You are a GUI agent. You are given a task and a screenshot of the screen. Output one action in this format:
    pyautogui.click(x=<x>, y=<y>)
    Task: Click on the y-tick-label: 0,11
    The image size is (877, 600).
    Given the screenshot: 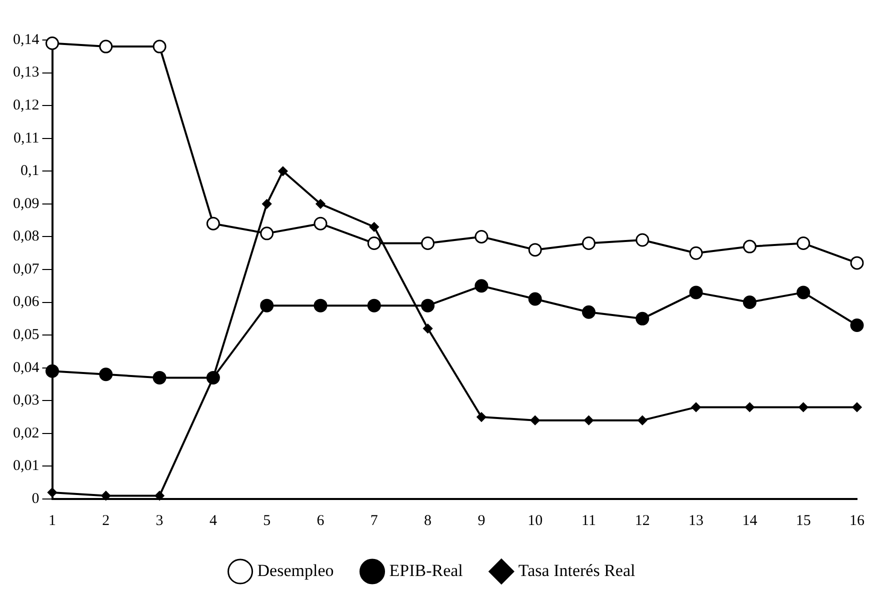 What is the action you would take?
    pyautogui.click(x=27, y=138)
    